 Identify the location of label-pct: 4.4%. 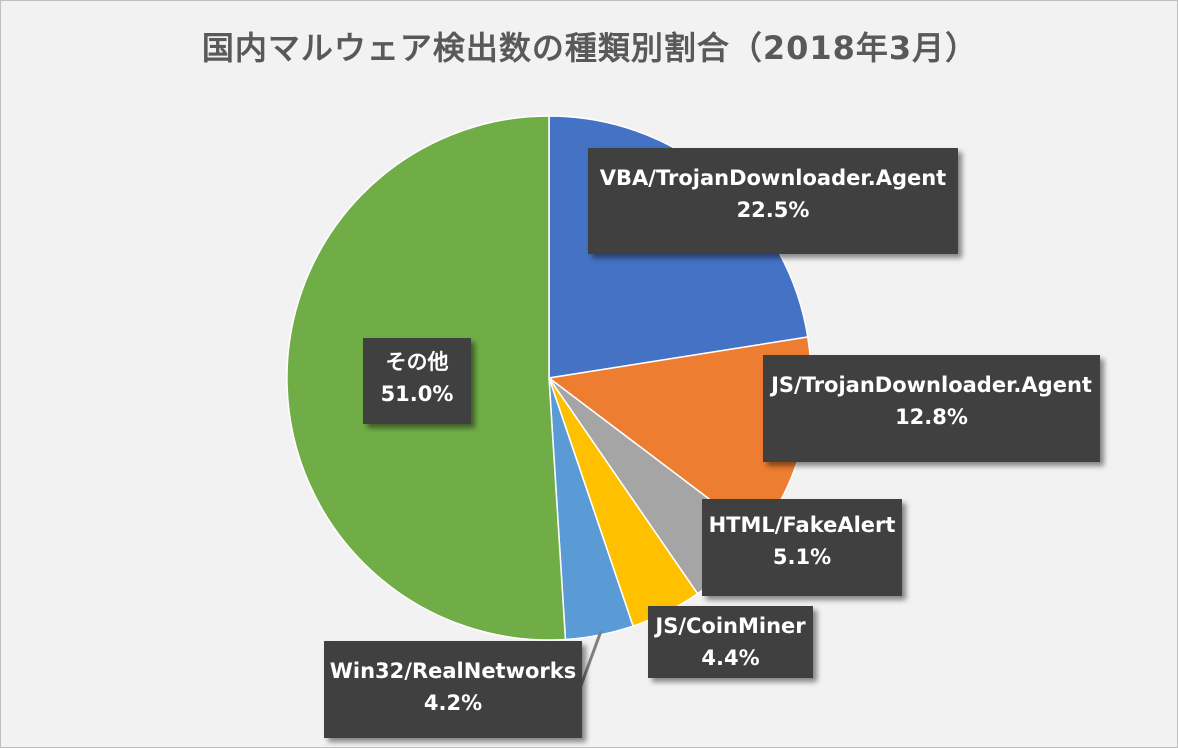
(730, 658).